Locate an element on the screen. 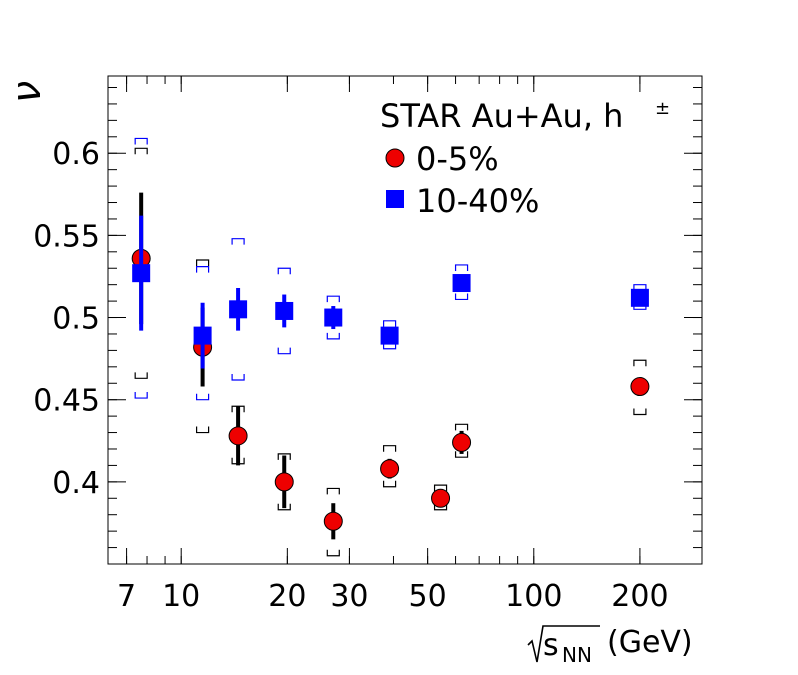 The height and width of the screenshot is (675, 798). legend-marker-square is located at coordinates (395, 199).